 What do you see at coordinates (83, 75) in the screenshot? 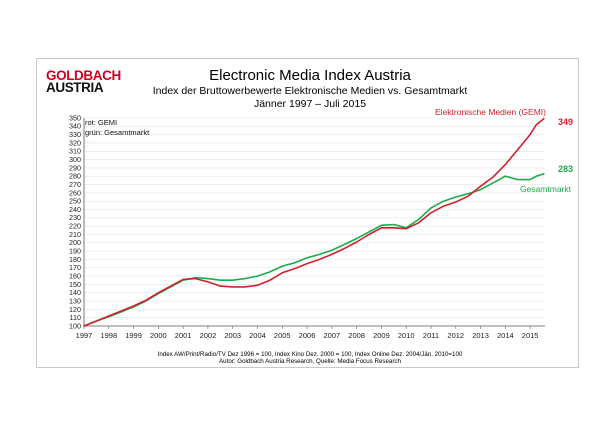
I see `logo-line1: GOLDBACH` at bounding box center [83, 75].